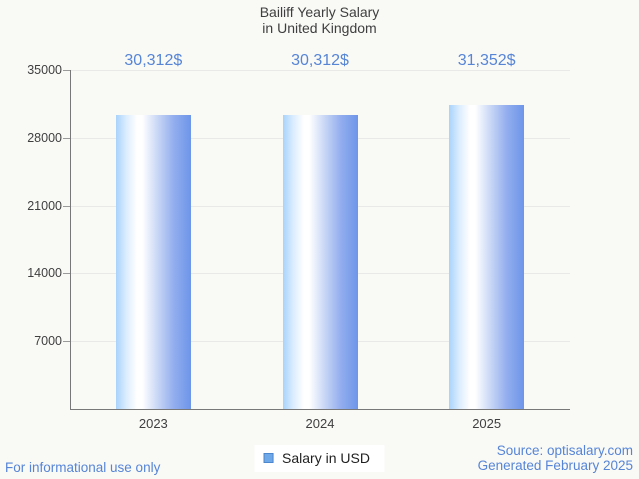 This screenshot has height=479, width=639. I want to click on bar-value-label: 31,352$, so click(486, 60).